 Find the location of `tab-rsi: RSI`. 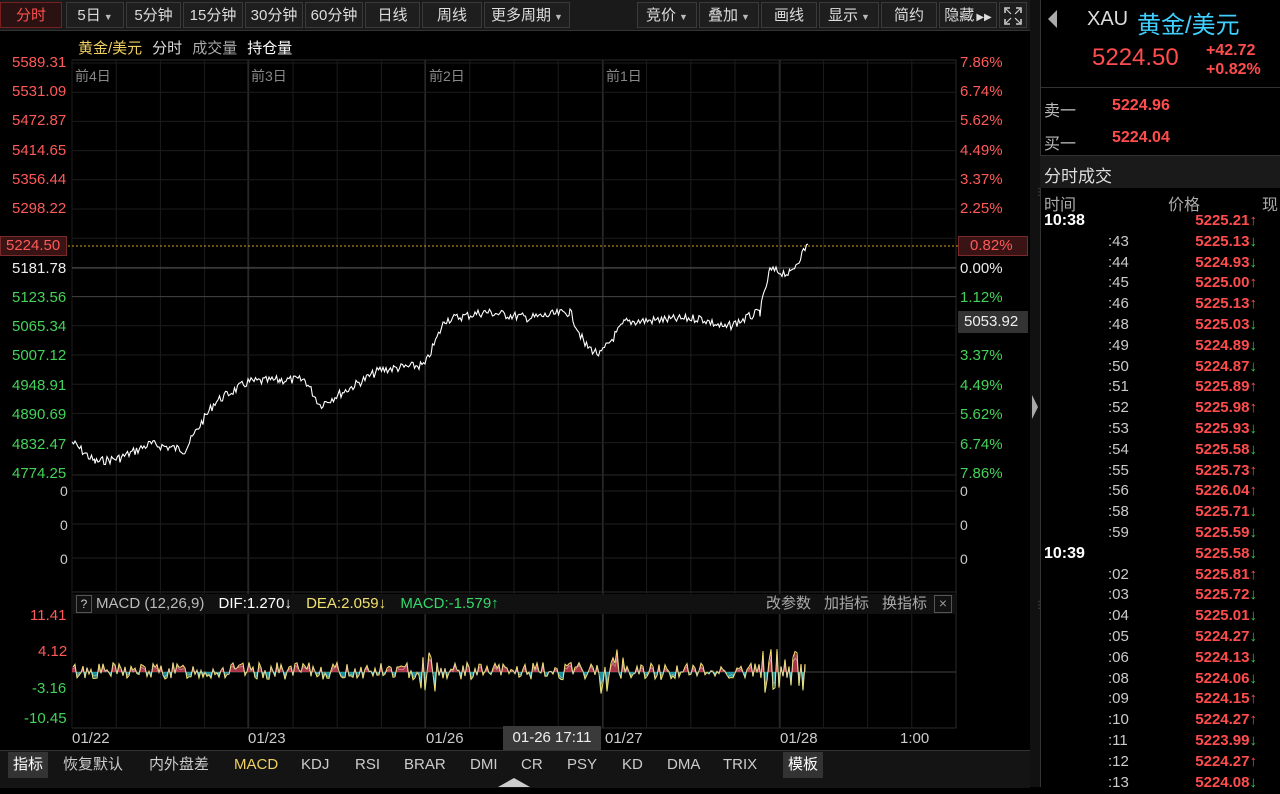

tab-rsi: RSI is located at coordinates (368, 764).